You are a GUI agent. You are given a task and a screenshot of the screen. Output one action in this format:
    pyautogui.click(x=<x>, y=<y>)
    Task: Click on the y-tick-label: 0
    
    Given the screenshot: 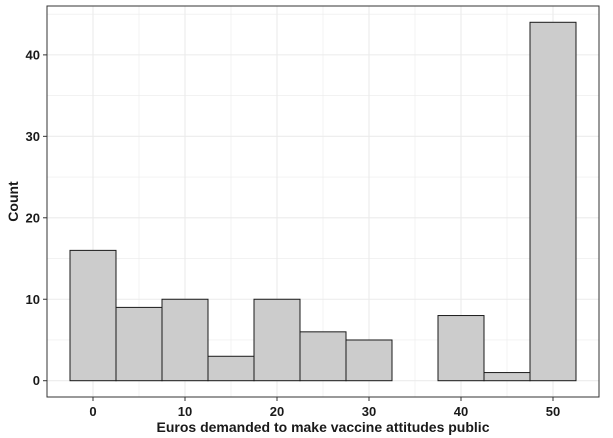 What is the action you would take?
    pyautogui.click(x=36, y=380)
    